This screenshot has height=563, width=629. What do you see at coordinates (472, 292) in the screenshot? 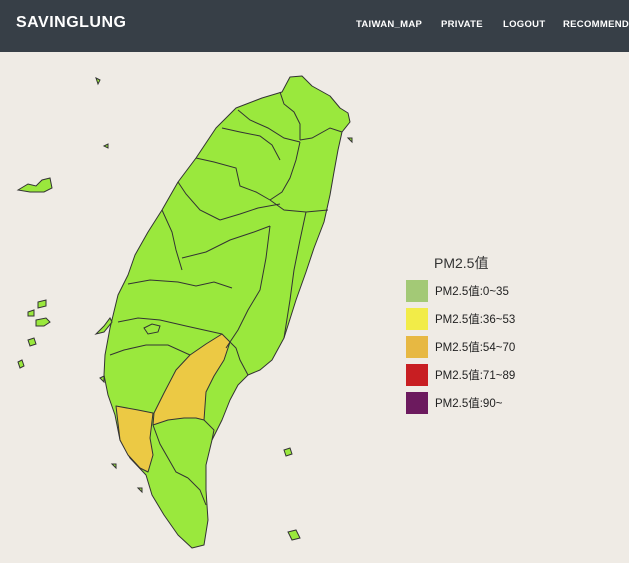
I see `legend-label: PM2.5值:0~35` at bounding box center [472, 292].